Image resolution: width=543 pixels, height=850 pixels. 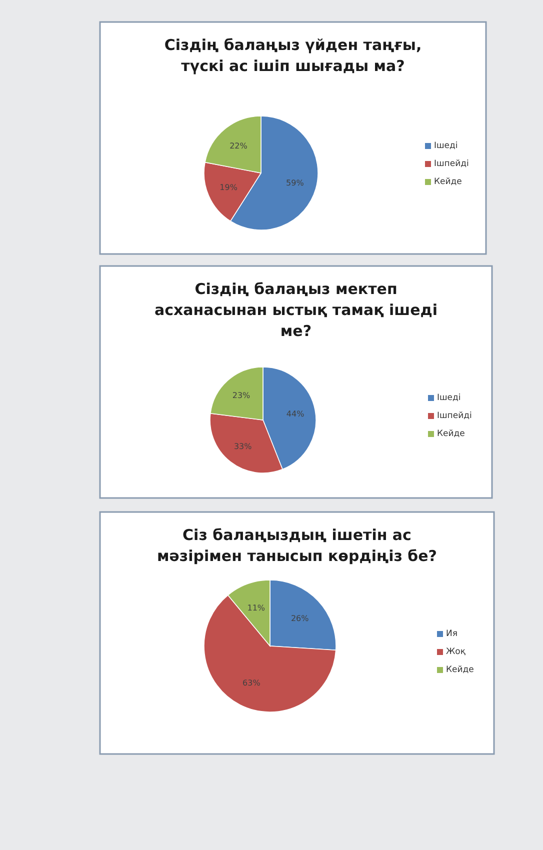 What do you see at coordinates (296, 310) in the screenshot?
I see `chart-title: Сіздің балаңыз мектеп асханасынан ыстық тамақ ішеді ме?` at bounding box center [296, 310].